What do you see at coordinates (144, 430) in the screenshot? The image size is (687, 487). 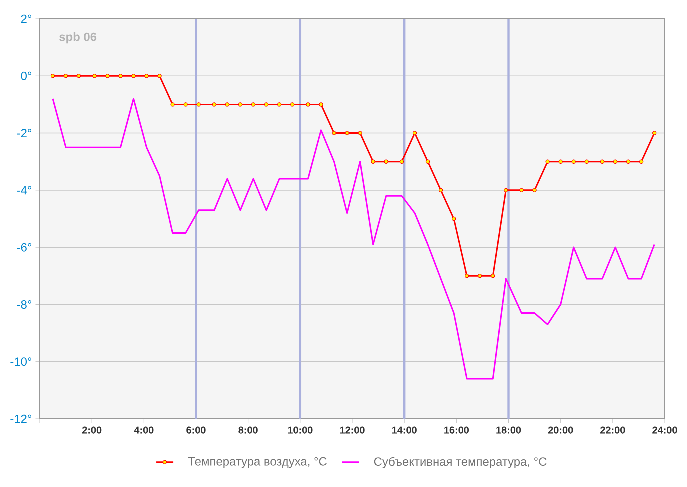 I see `x-tick-label: 4:00` at bounding box center [144, 430].